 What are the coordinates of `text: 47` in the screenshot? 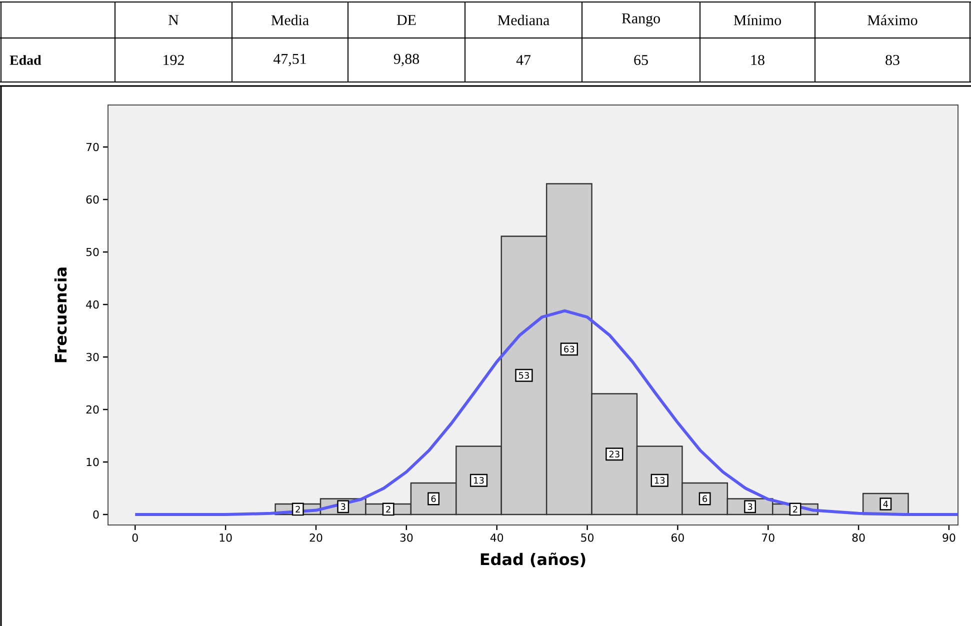 It's located at (523, 60).